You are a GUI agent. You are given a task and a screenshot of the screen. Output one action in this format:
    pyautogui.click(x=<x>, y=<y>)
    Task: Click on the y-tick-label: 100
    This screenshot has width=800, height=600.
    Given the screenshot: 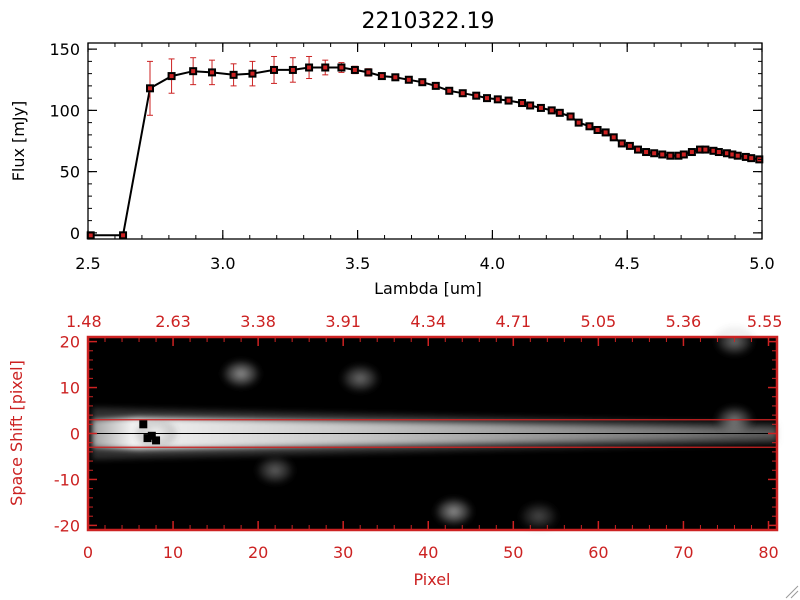 What is the action you would take?
    pyautogui.click(x=64, y=110)
    